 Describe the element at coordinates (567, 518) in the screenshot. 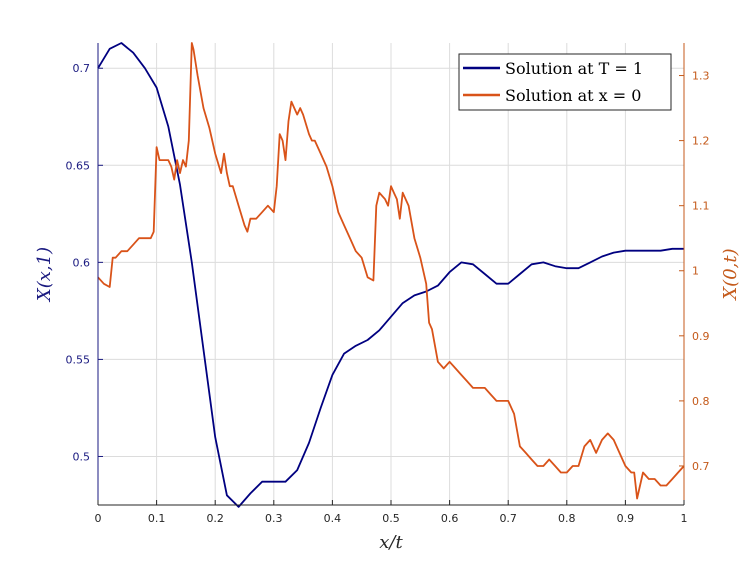

I see `x-tick-label: 0.8` at that location.